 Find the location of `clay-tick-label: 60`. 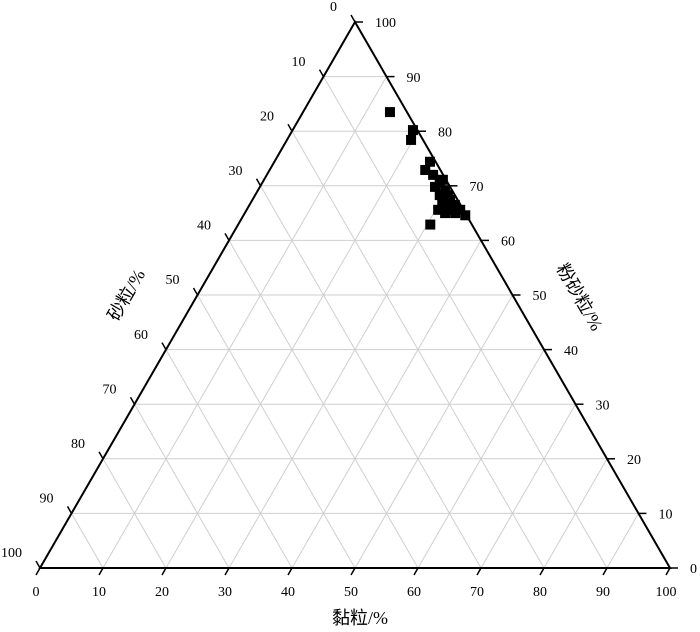

clay-tick-label: 60 is located at coordinates (414, 592).